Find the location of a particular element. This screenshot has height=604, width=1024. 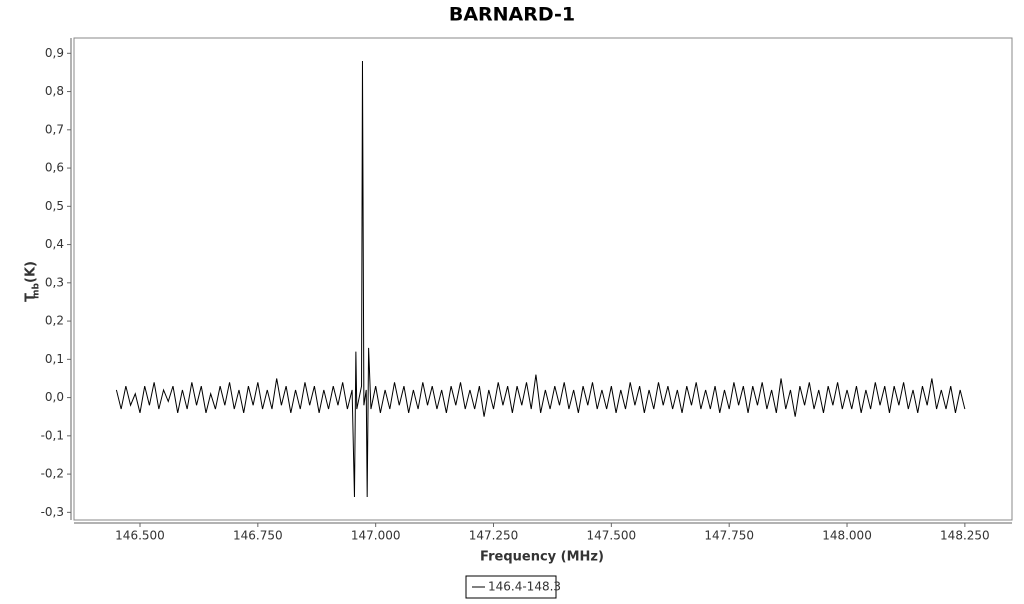

y-label-subscript: mb is located at coordinates (37, 291).